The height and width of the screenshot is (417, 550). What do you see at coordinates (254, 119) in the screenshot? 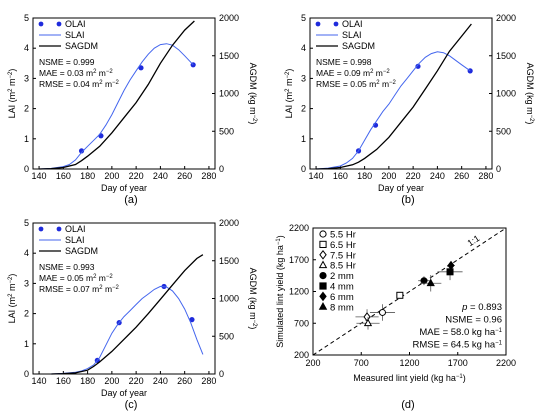
I see `y-right-title-sup: −2` at bounding box center [254, 119].